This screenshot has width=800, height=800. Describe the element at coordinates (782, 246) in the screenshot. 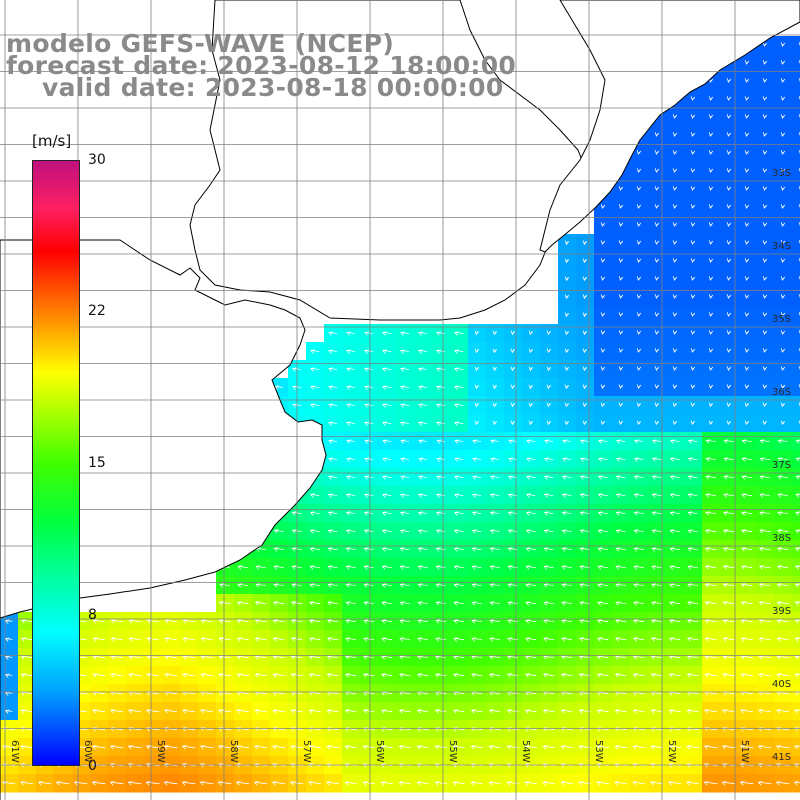

I see `lat-label: 34S` at that location.